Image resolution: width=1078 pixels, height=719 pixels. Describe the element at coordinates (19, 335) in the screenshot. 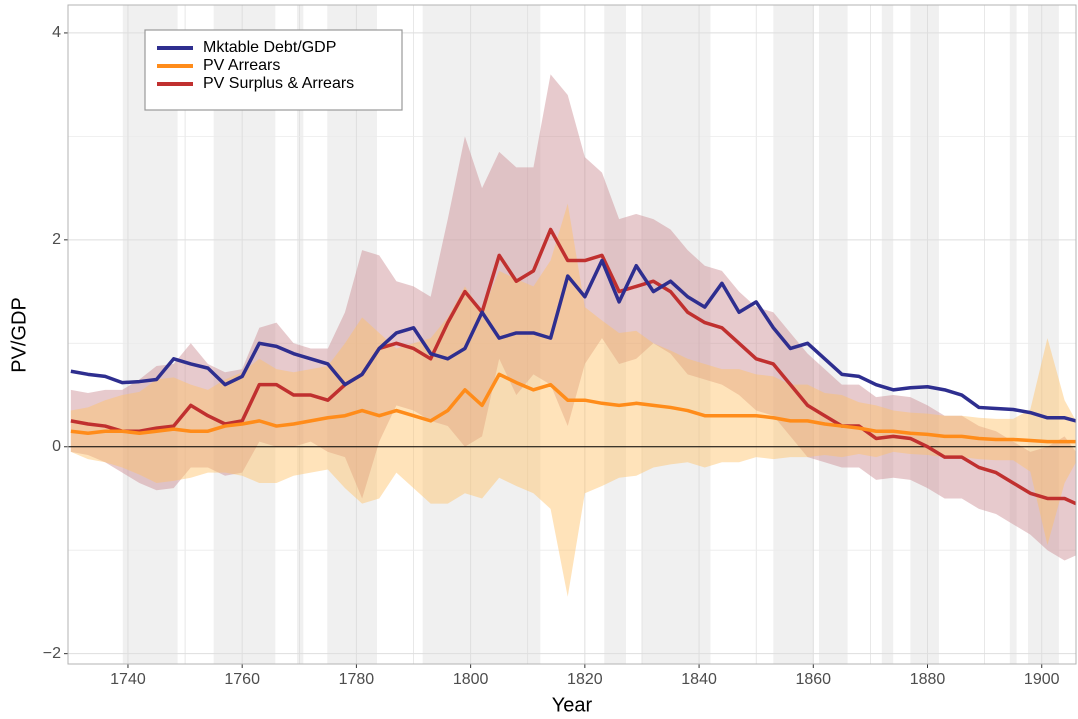

I see `y-axis-title: PV/GDP` at that location.